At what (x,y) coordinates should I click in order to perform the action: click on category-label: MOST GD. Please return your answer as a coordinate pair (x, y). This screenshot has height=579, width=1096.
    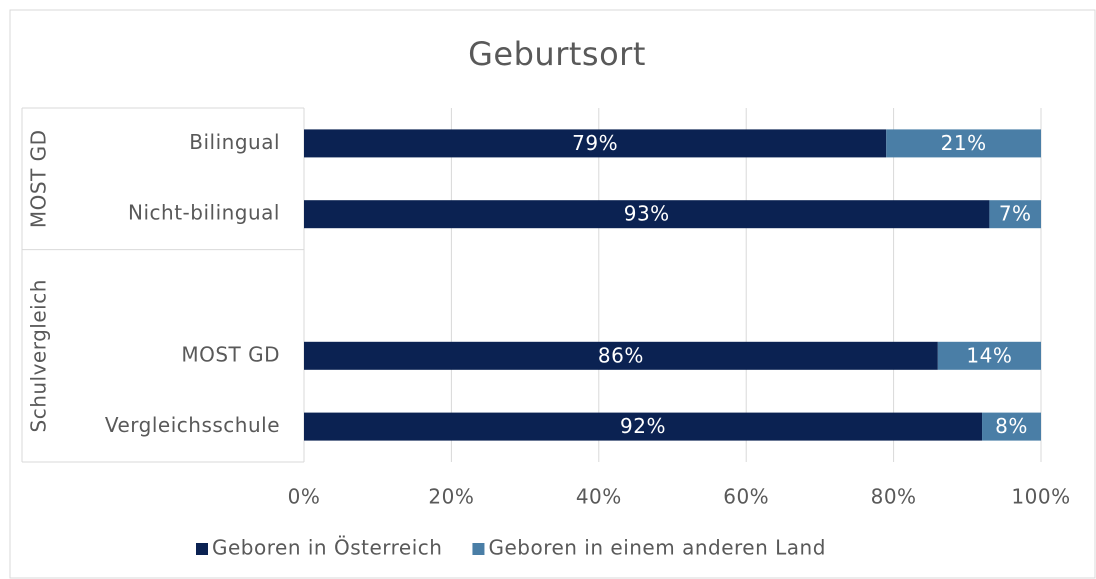
    Looking at the image, I should click on (230, 354).